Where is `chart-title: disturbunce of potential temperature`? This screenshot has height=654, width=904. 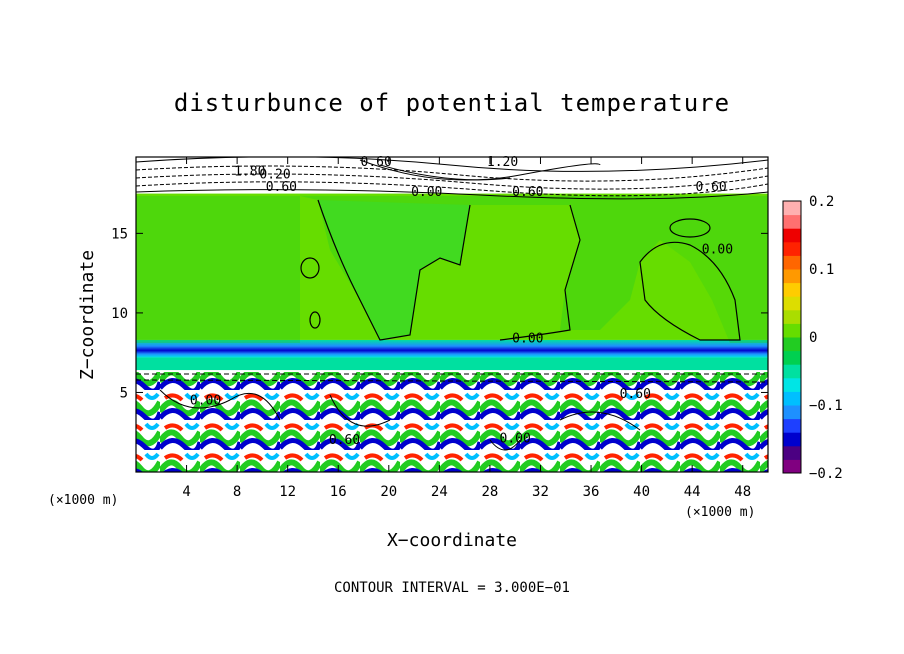
chart-title: disturbunce of potential temperature is located at coordinates (452, 103).